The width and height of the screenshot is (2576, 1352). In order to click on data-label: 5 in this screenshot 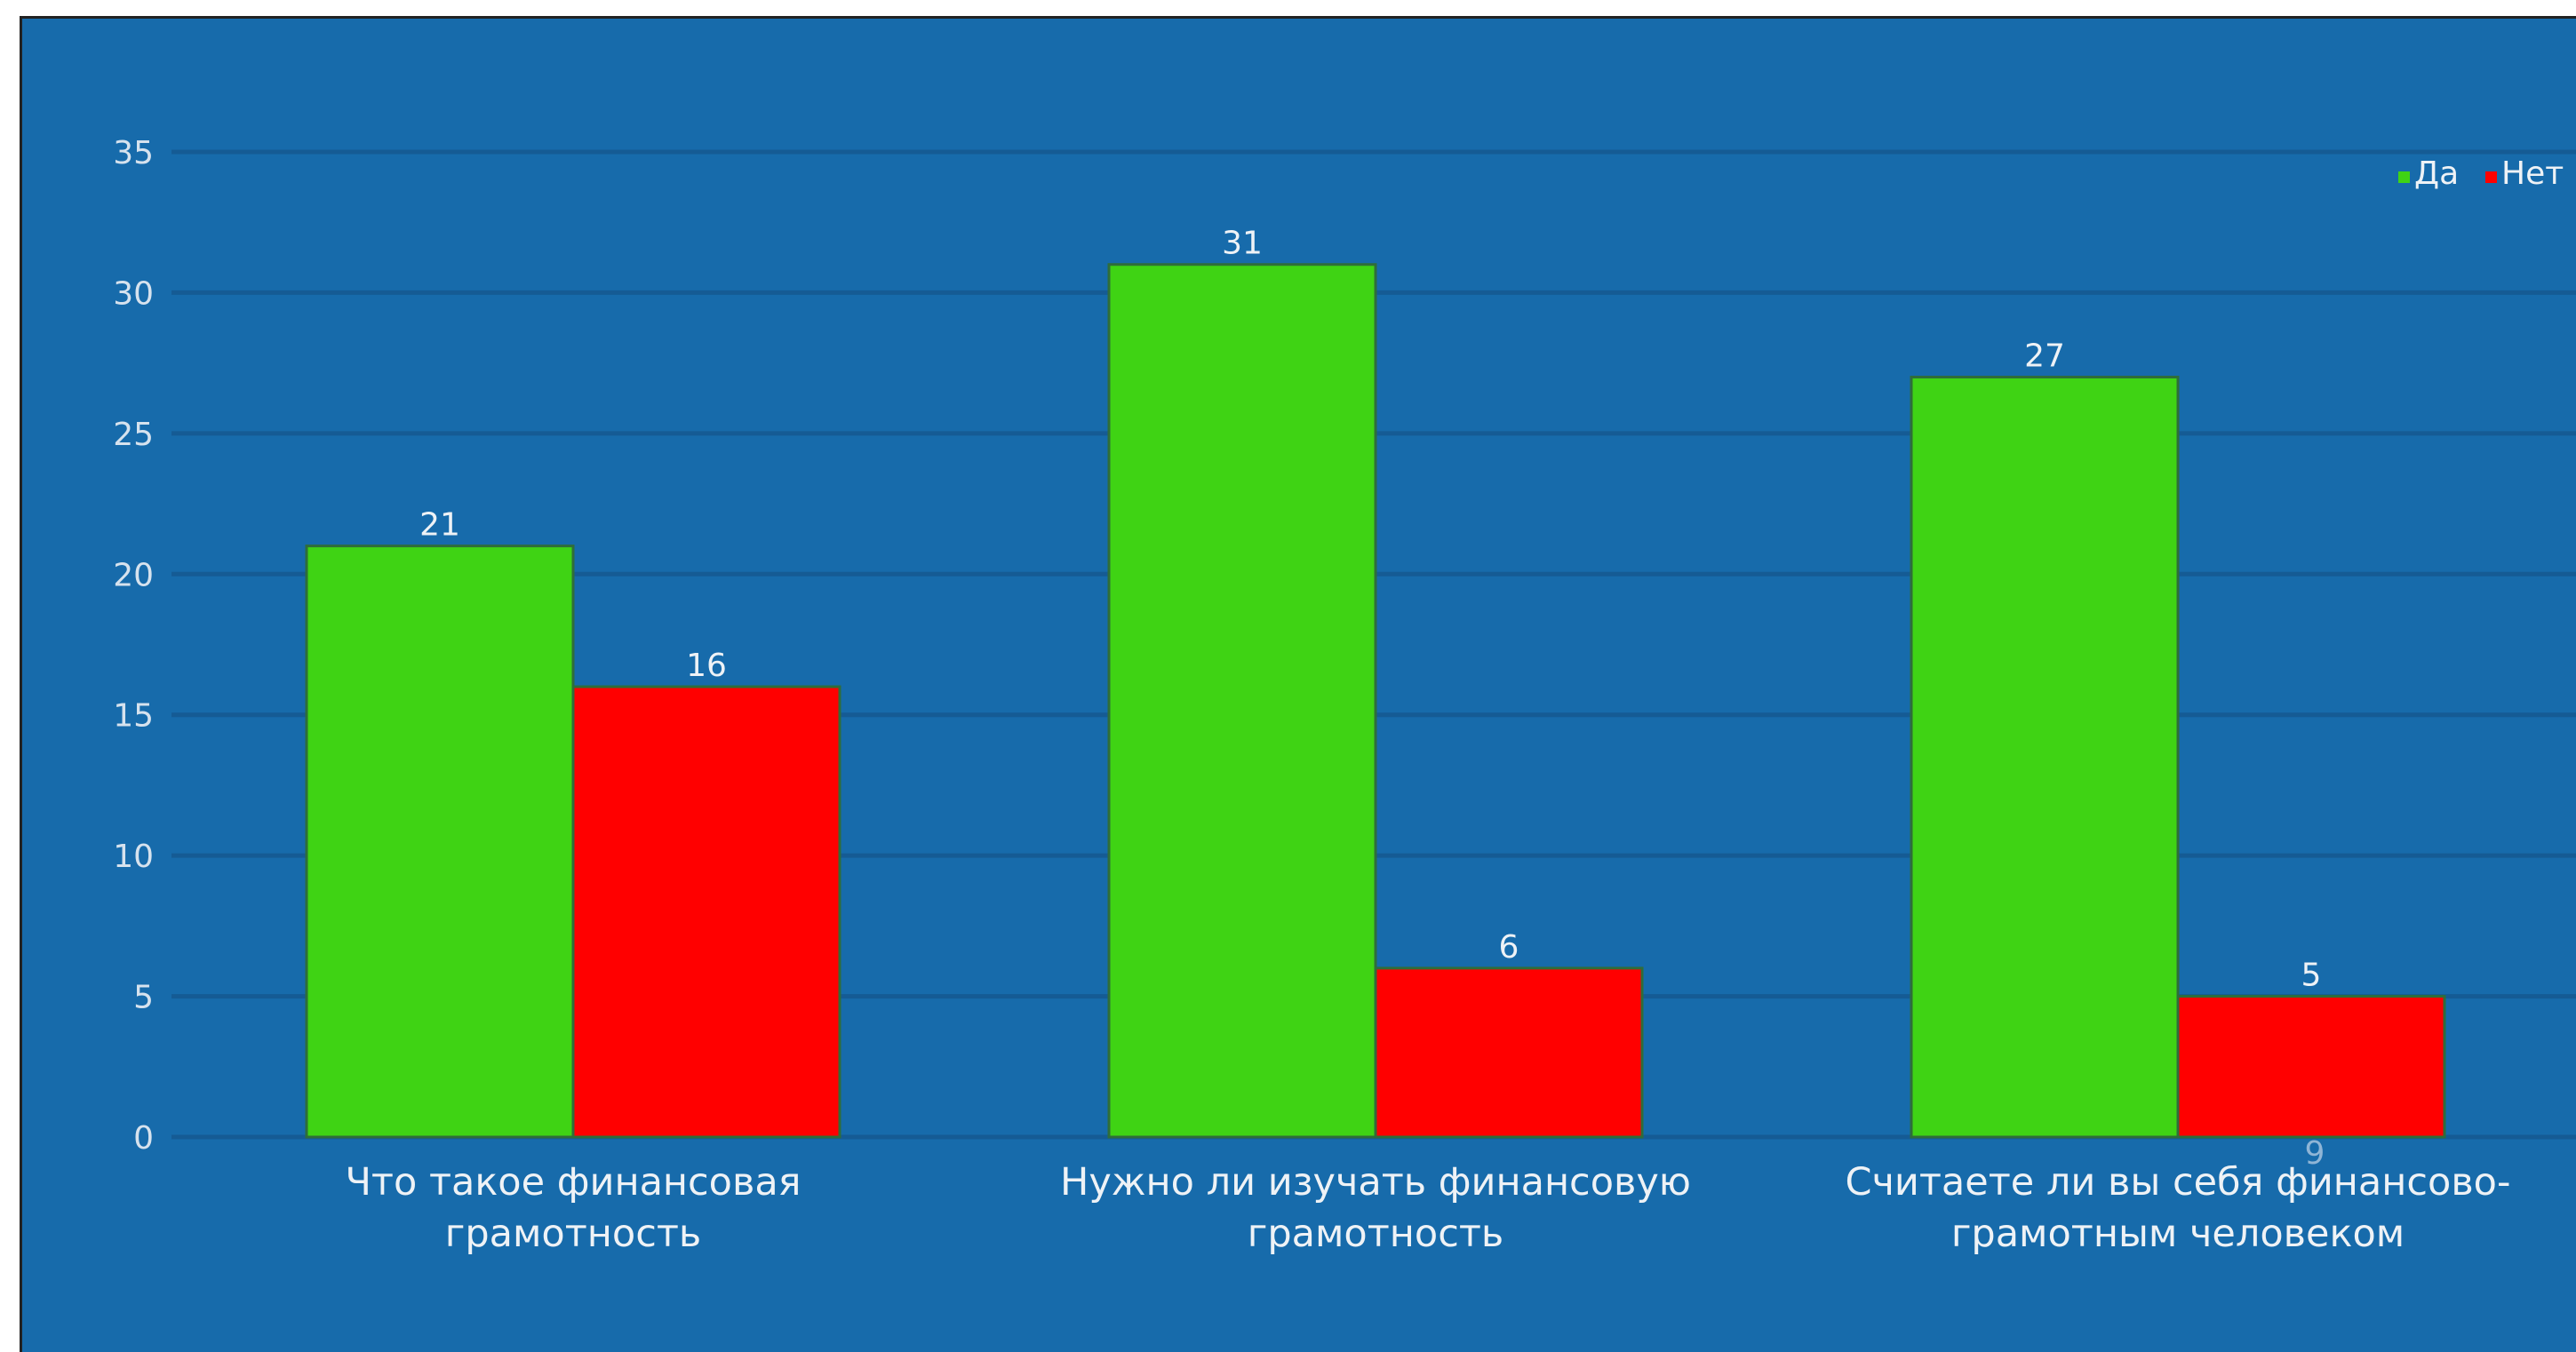, I will do `click(2311, 976)`.